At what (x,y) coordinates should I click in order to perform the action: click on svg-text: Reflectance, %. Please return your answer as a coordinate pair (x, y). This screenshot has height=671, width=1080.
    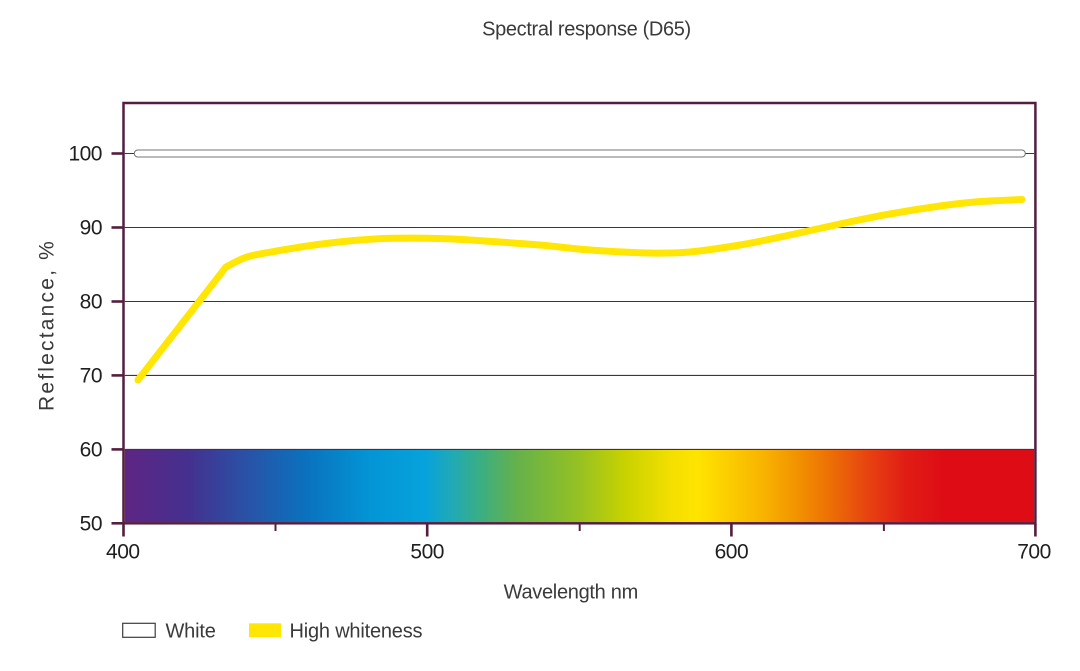
    Looking at the image, I should click on (47, 325).